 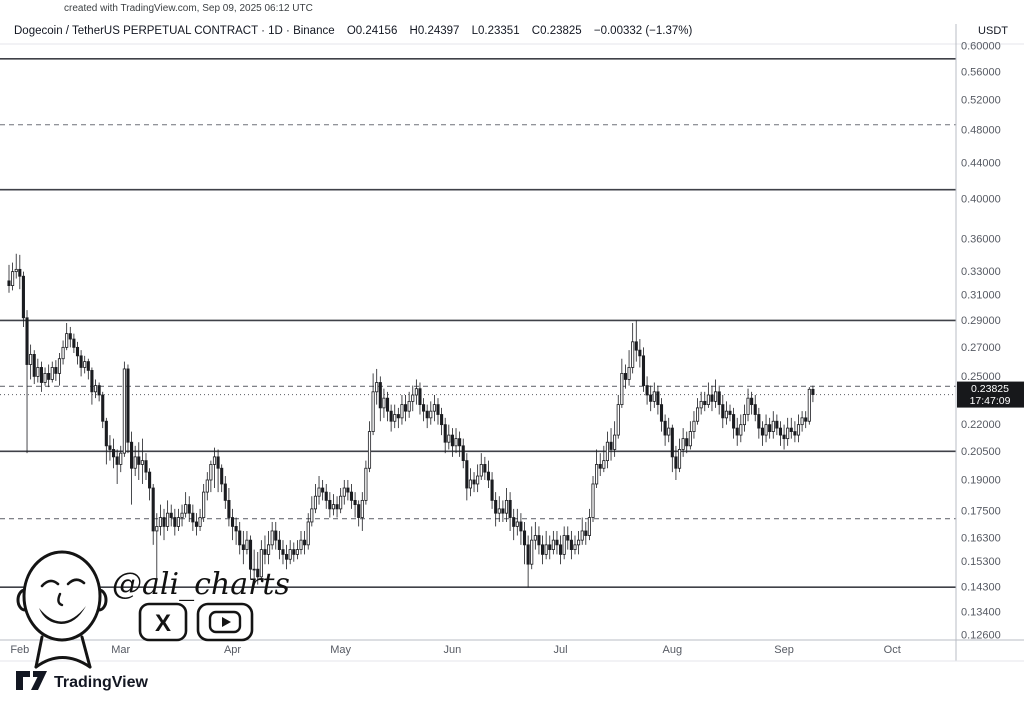 I want to click on time-axis-labels: Feb Mar Apr May Jun Jul Aug Sep Oct, so click(x=455, y=650).